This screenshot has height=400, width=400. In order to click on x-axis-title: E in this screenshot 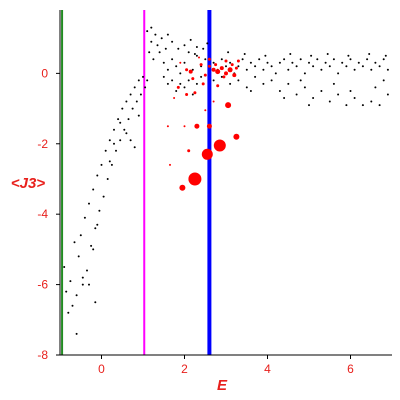, I will do `click(222, 385)`.